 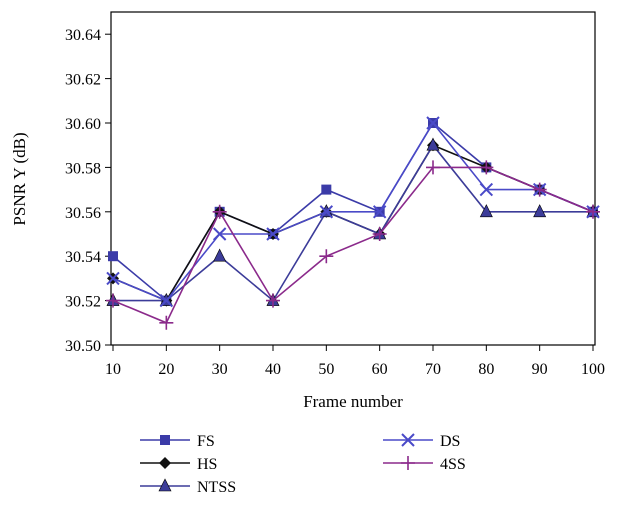 I want to click on y-axis: 30.50 30.52 30.54 30.56 30.58 30.60 30.62 30.64, so click(x=88, y=191).